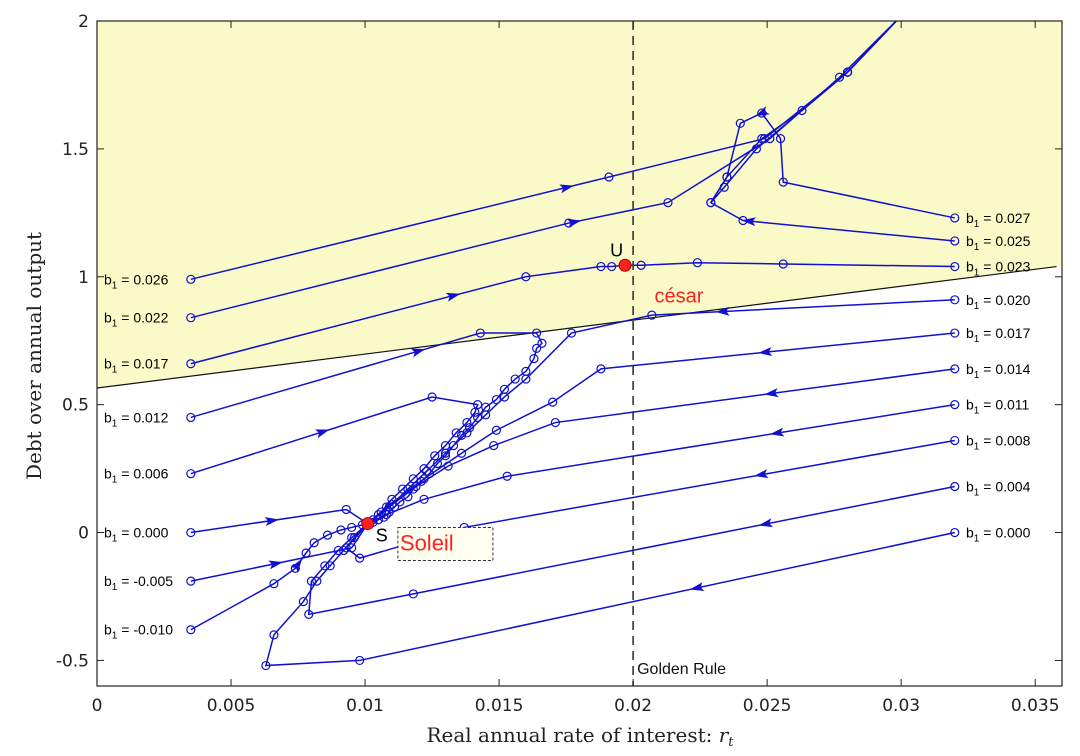  What do you see at coordinates (998, 269) in the screenshot?
I see `right-series-label: b1 = 0.023` at bounding box center [998, 269].